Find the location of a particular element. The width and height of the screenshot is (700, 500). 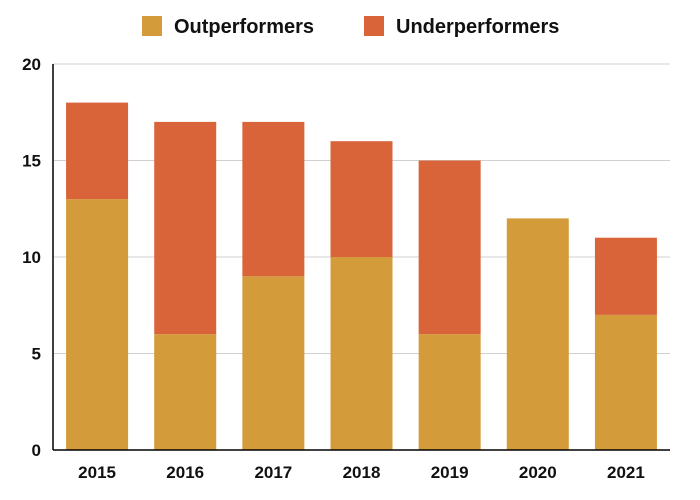

x-tick-label-2016: 2016 is located at coordinates (185, 472).